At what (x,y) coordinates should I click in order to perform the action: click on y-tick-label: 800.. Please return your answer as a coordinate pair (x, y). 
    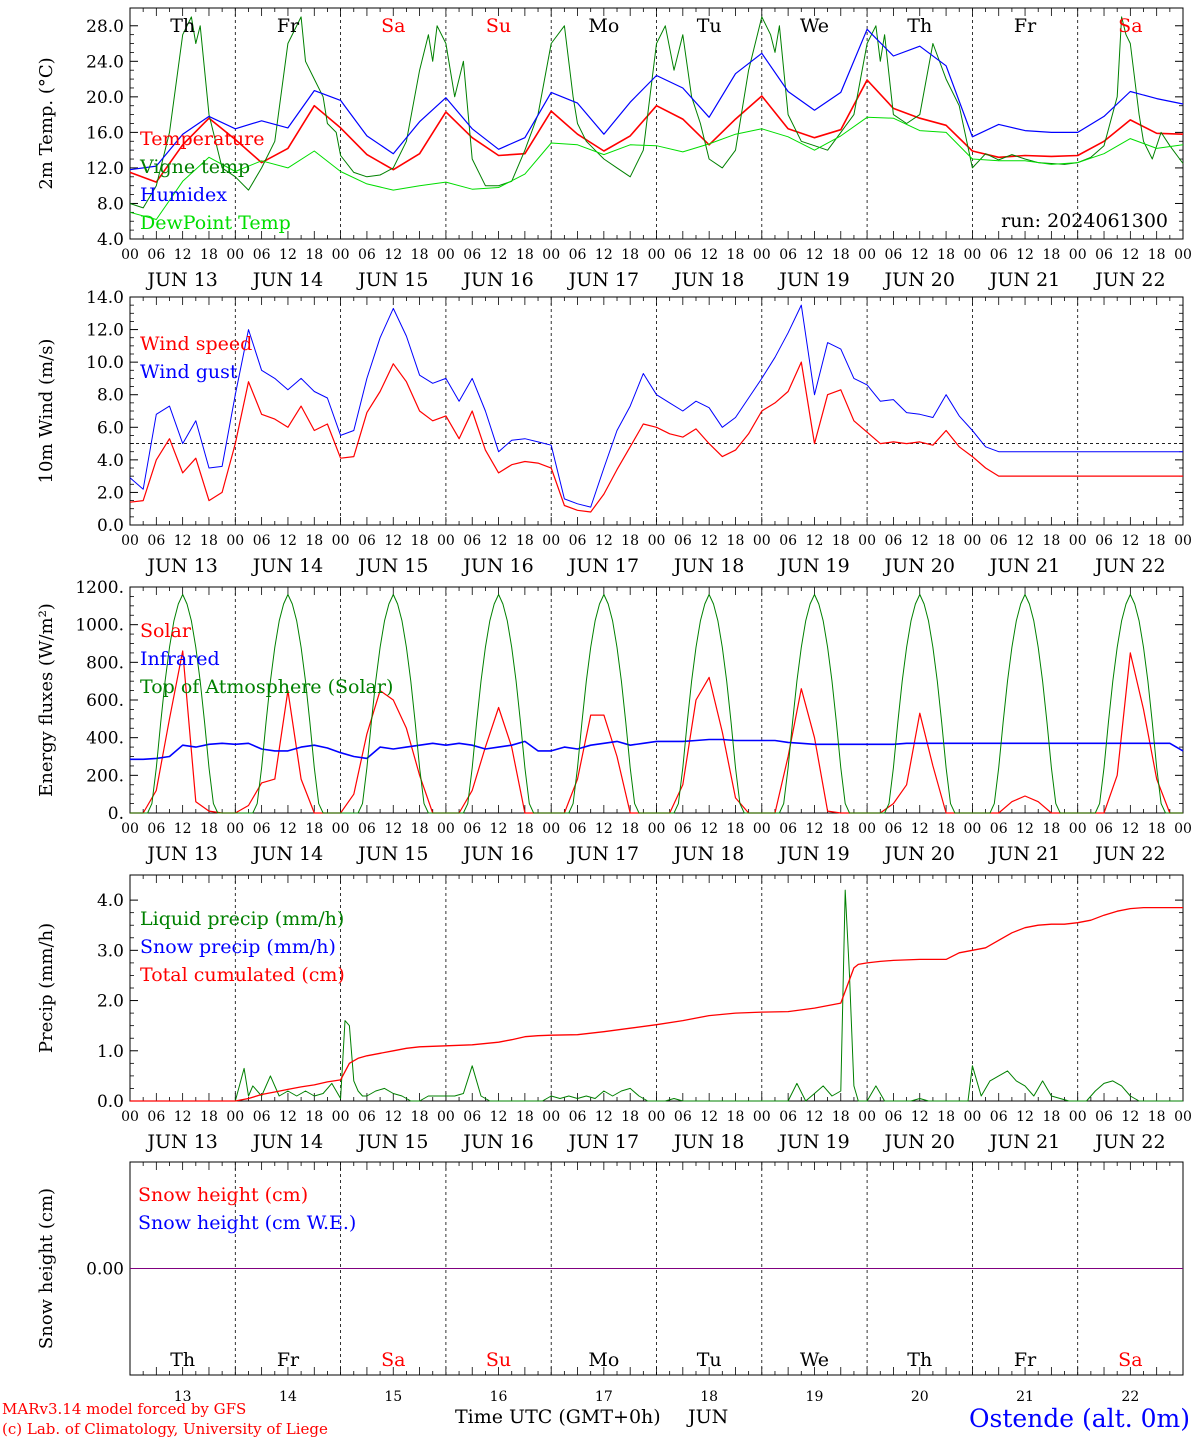
    Looking at the image, I should click on (105, 663).